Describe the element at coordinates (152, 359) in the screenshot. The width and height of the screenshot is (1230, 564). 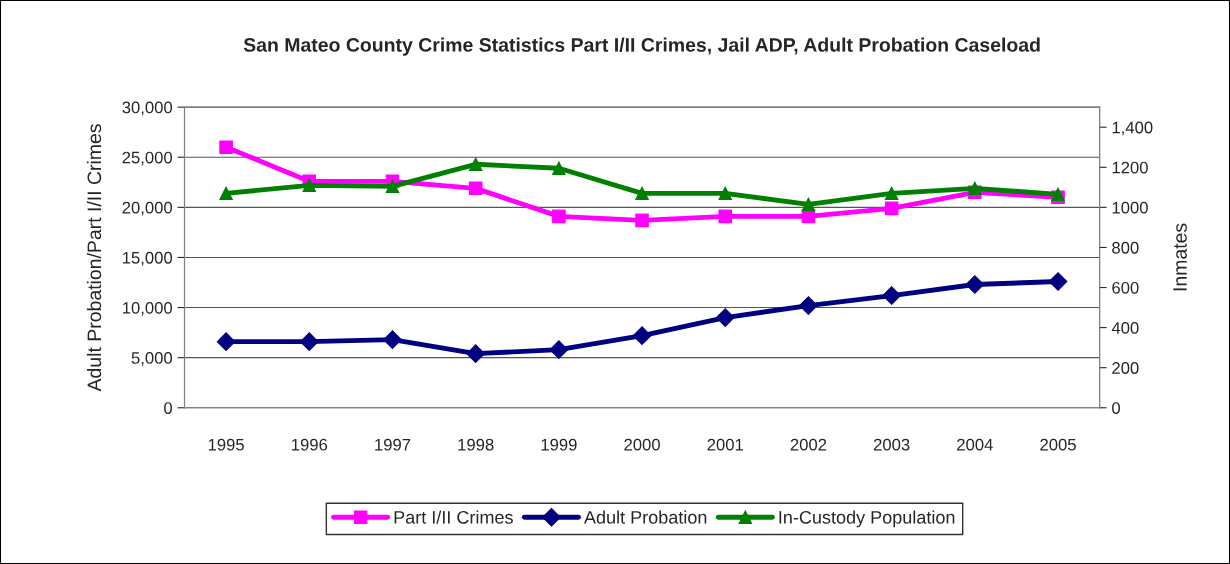
I see `y-tick-label: 5,000` at that location.